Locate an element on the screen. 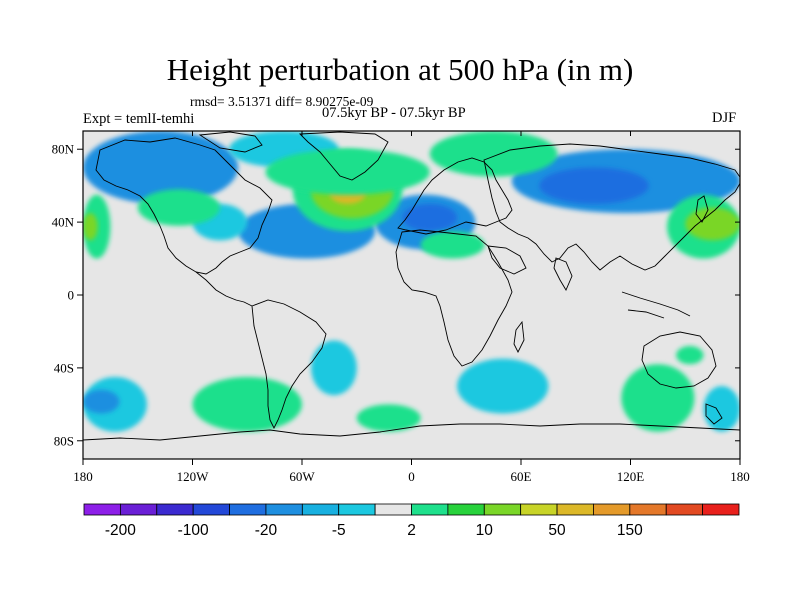  colorbar-label: -20 is located at coordinates (266, 530).